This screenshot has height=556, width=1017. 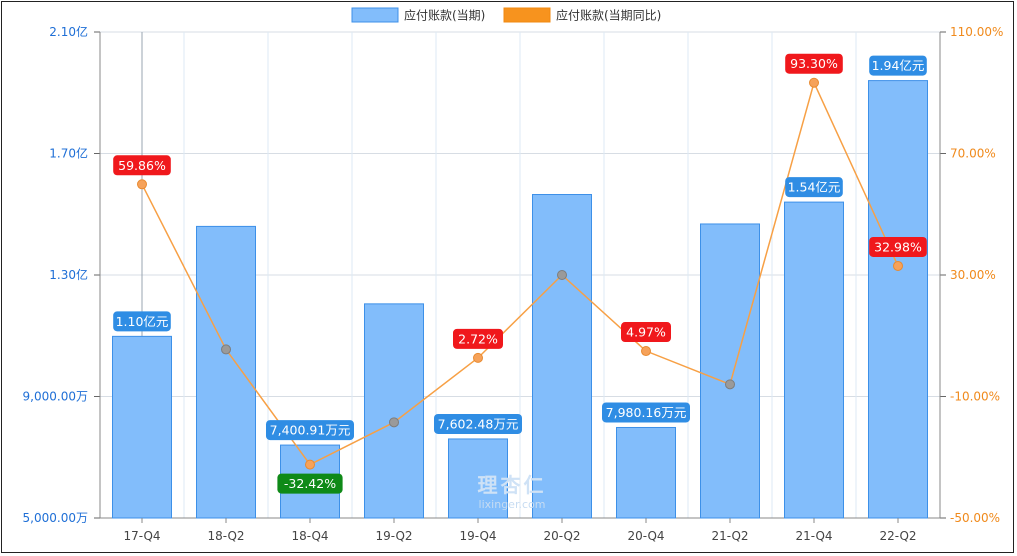 What do you see at coordinates (375, 15) in the screenshot?
I see `legend-swatch-bar` at bounding box center [375, 15].